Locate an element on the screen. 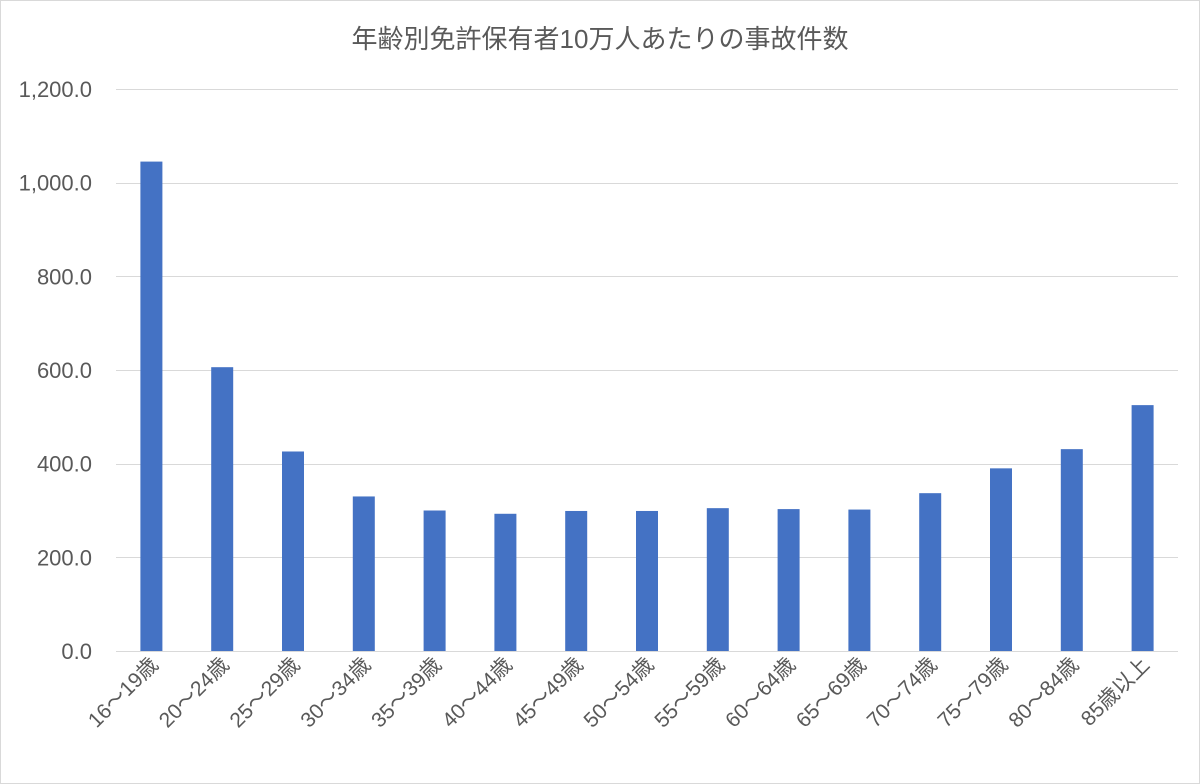  y-tick-label: 0.0 is located at coordinates (76, 651).